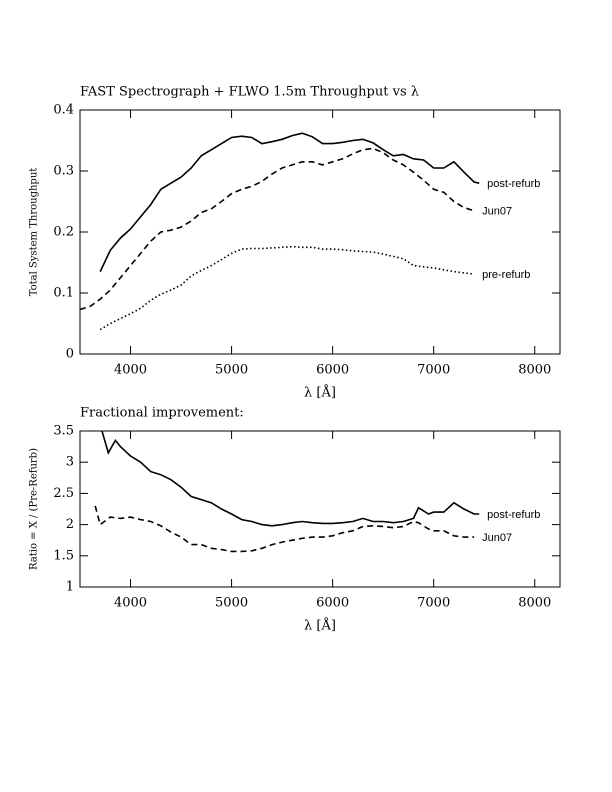 The height and width of the screenshot is (792, 612). I want to click on series-label: pre-refurb, so click(506, 275).